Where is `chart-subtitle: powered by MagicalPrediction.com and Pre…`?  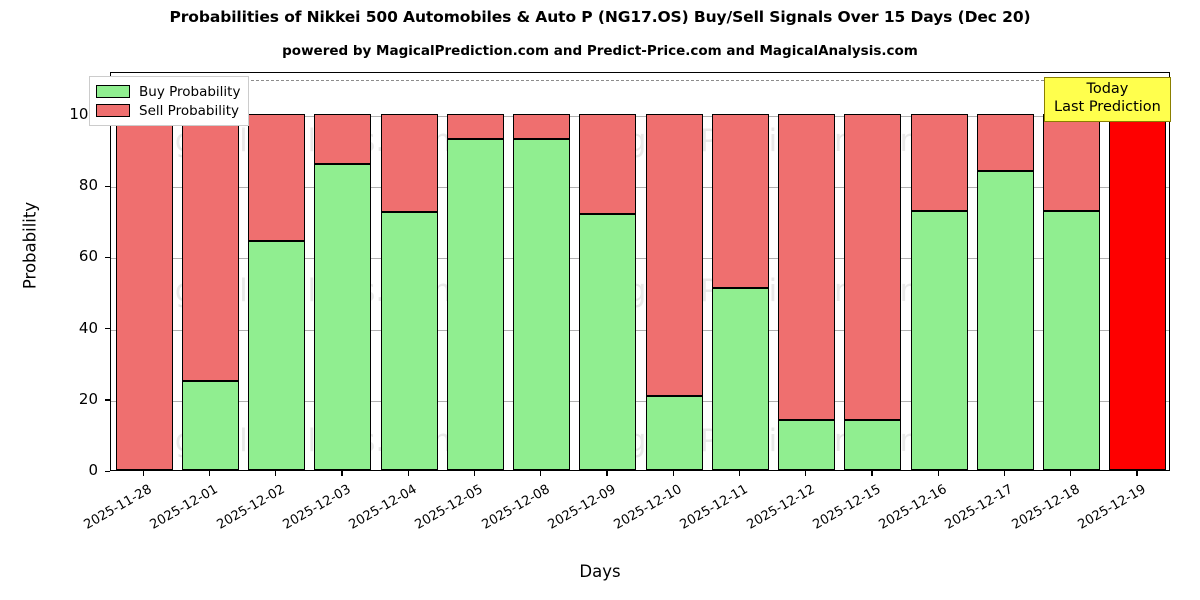 chart-subtitle: powered by MagicalPrediction.com and Pre… is located at coordinates (600, 51).